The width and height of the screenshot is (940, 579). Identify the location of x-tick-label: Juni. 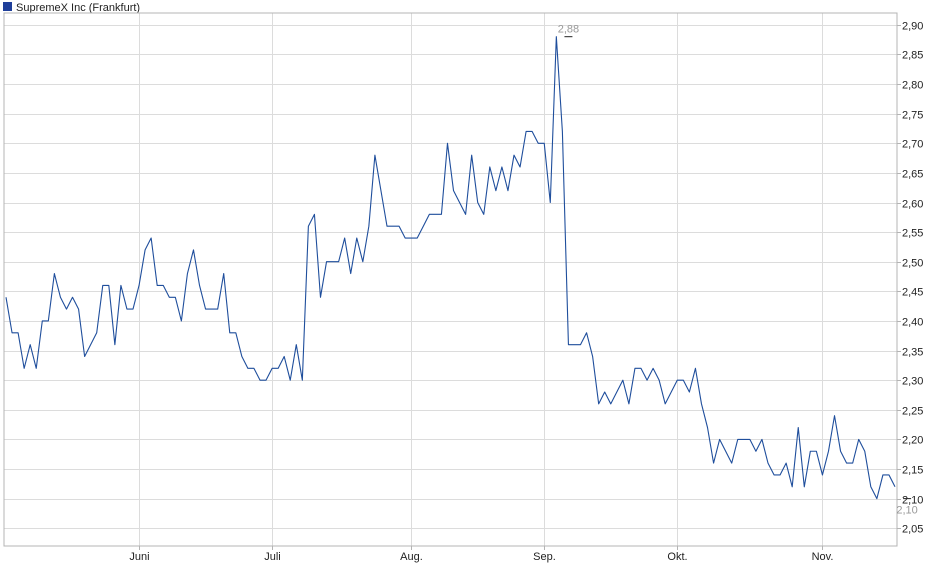
(139, 557).